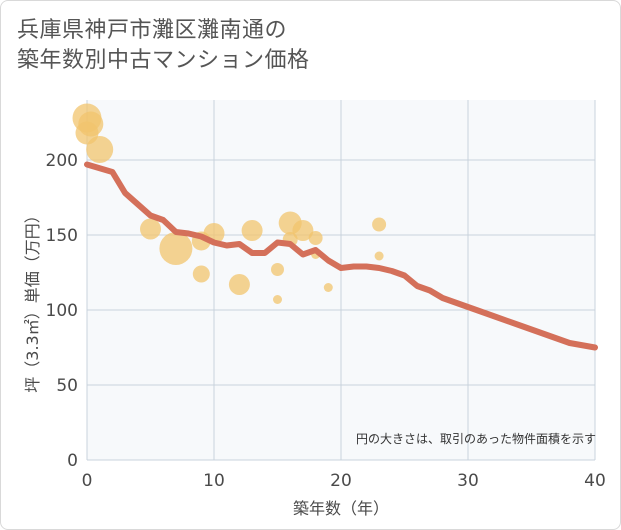  I want to click on x-tick-label: 30, so click(468, 481).